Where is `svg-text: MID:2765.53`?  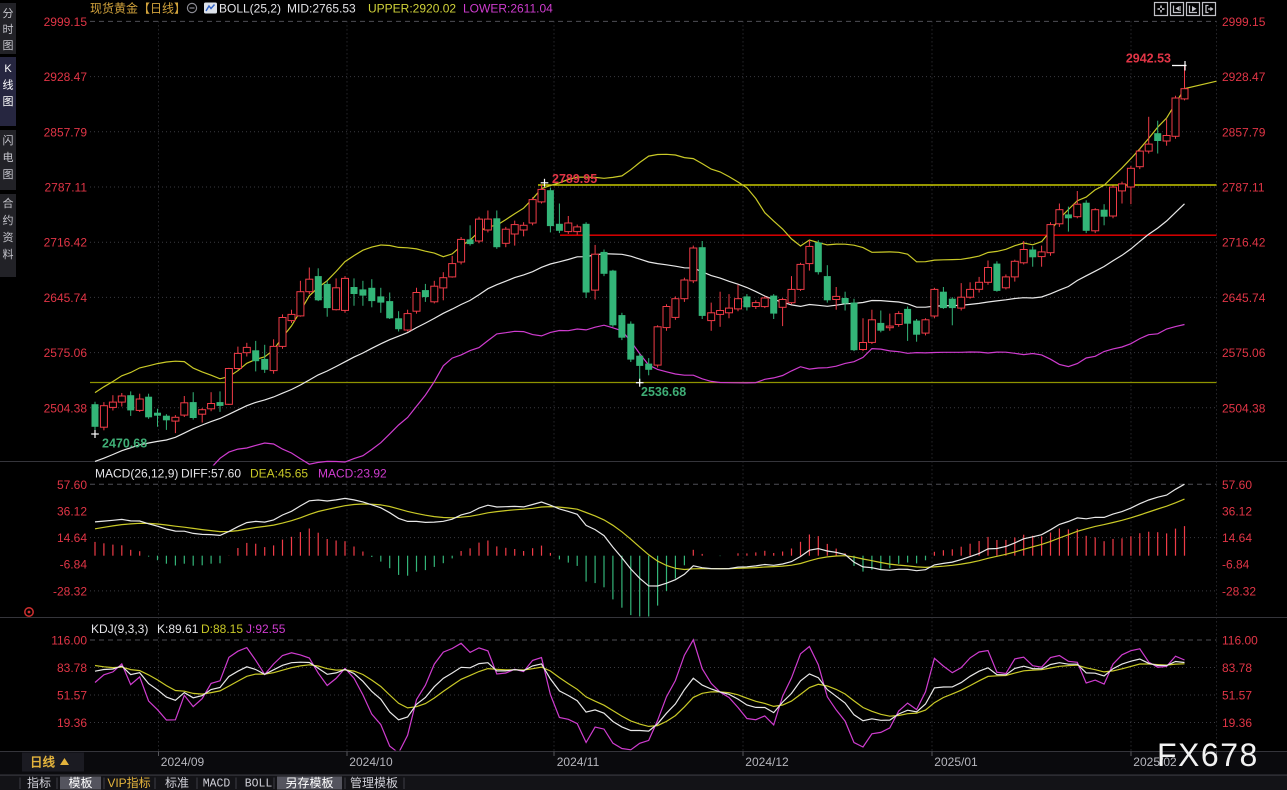
svg-text: MID:2765.53 is located at coordinates (321, 9).